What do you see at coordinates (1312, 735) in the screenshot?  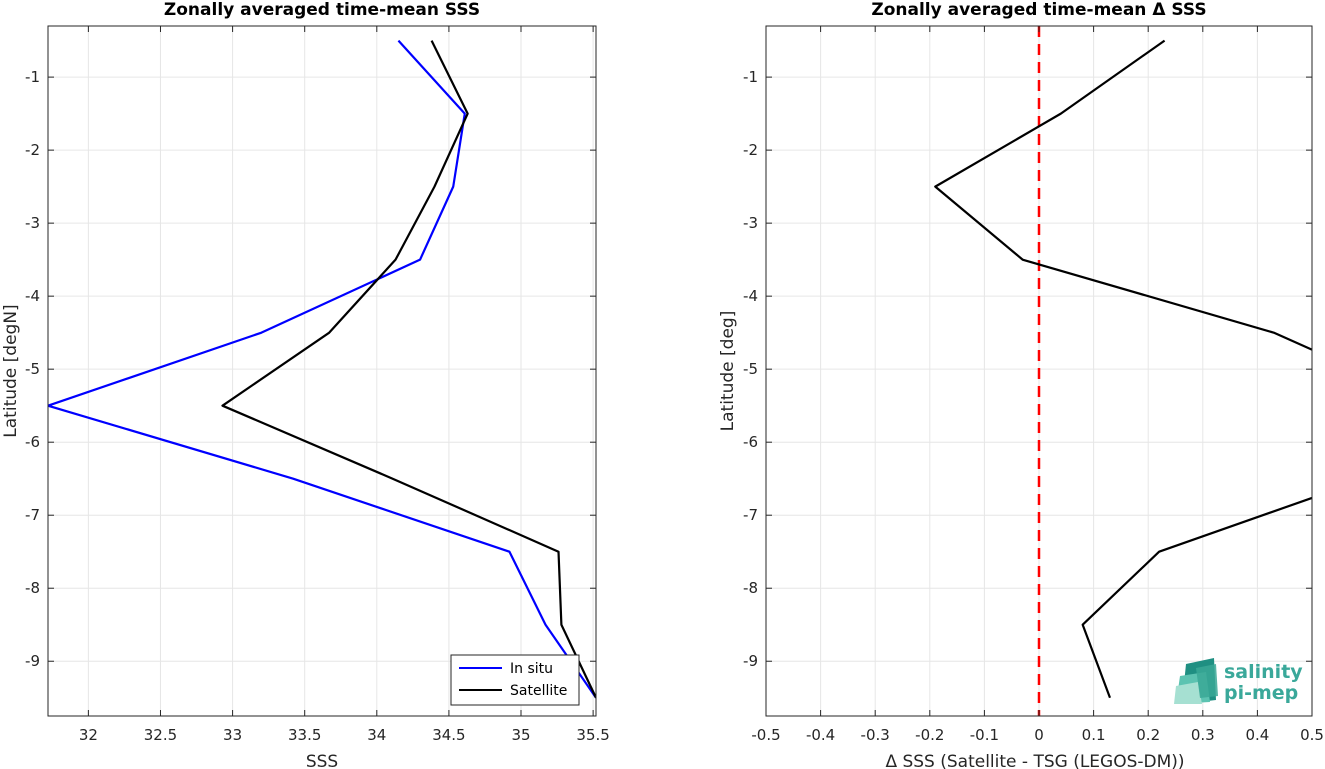 I see `x-tick-label: 0.5` at bounding box center [1312, 735].